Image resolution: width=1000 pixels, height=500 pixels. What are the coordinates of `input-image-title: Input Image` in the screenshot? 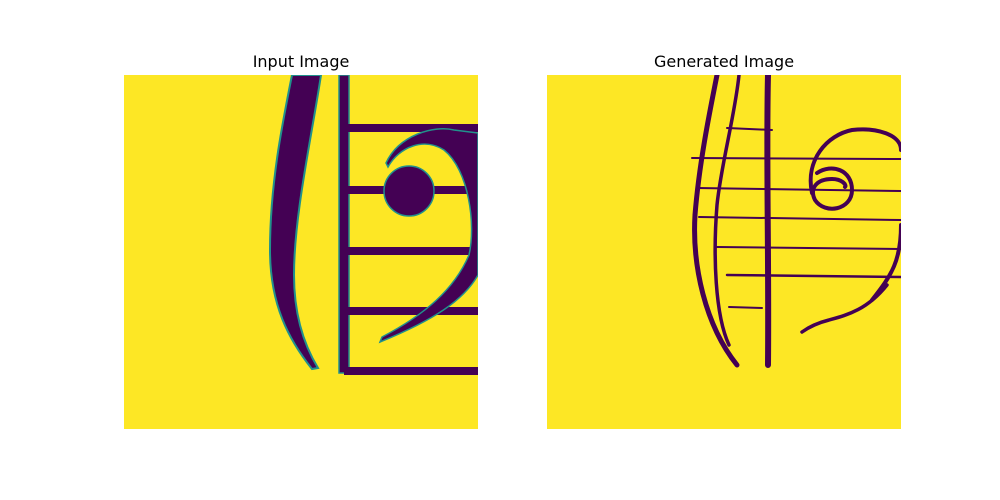 It's located at (301, 61).